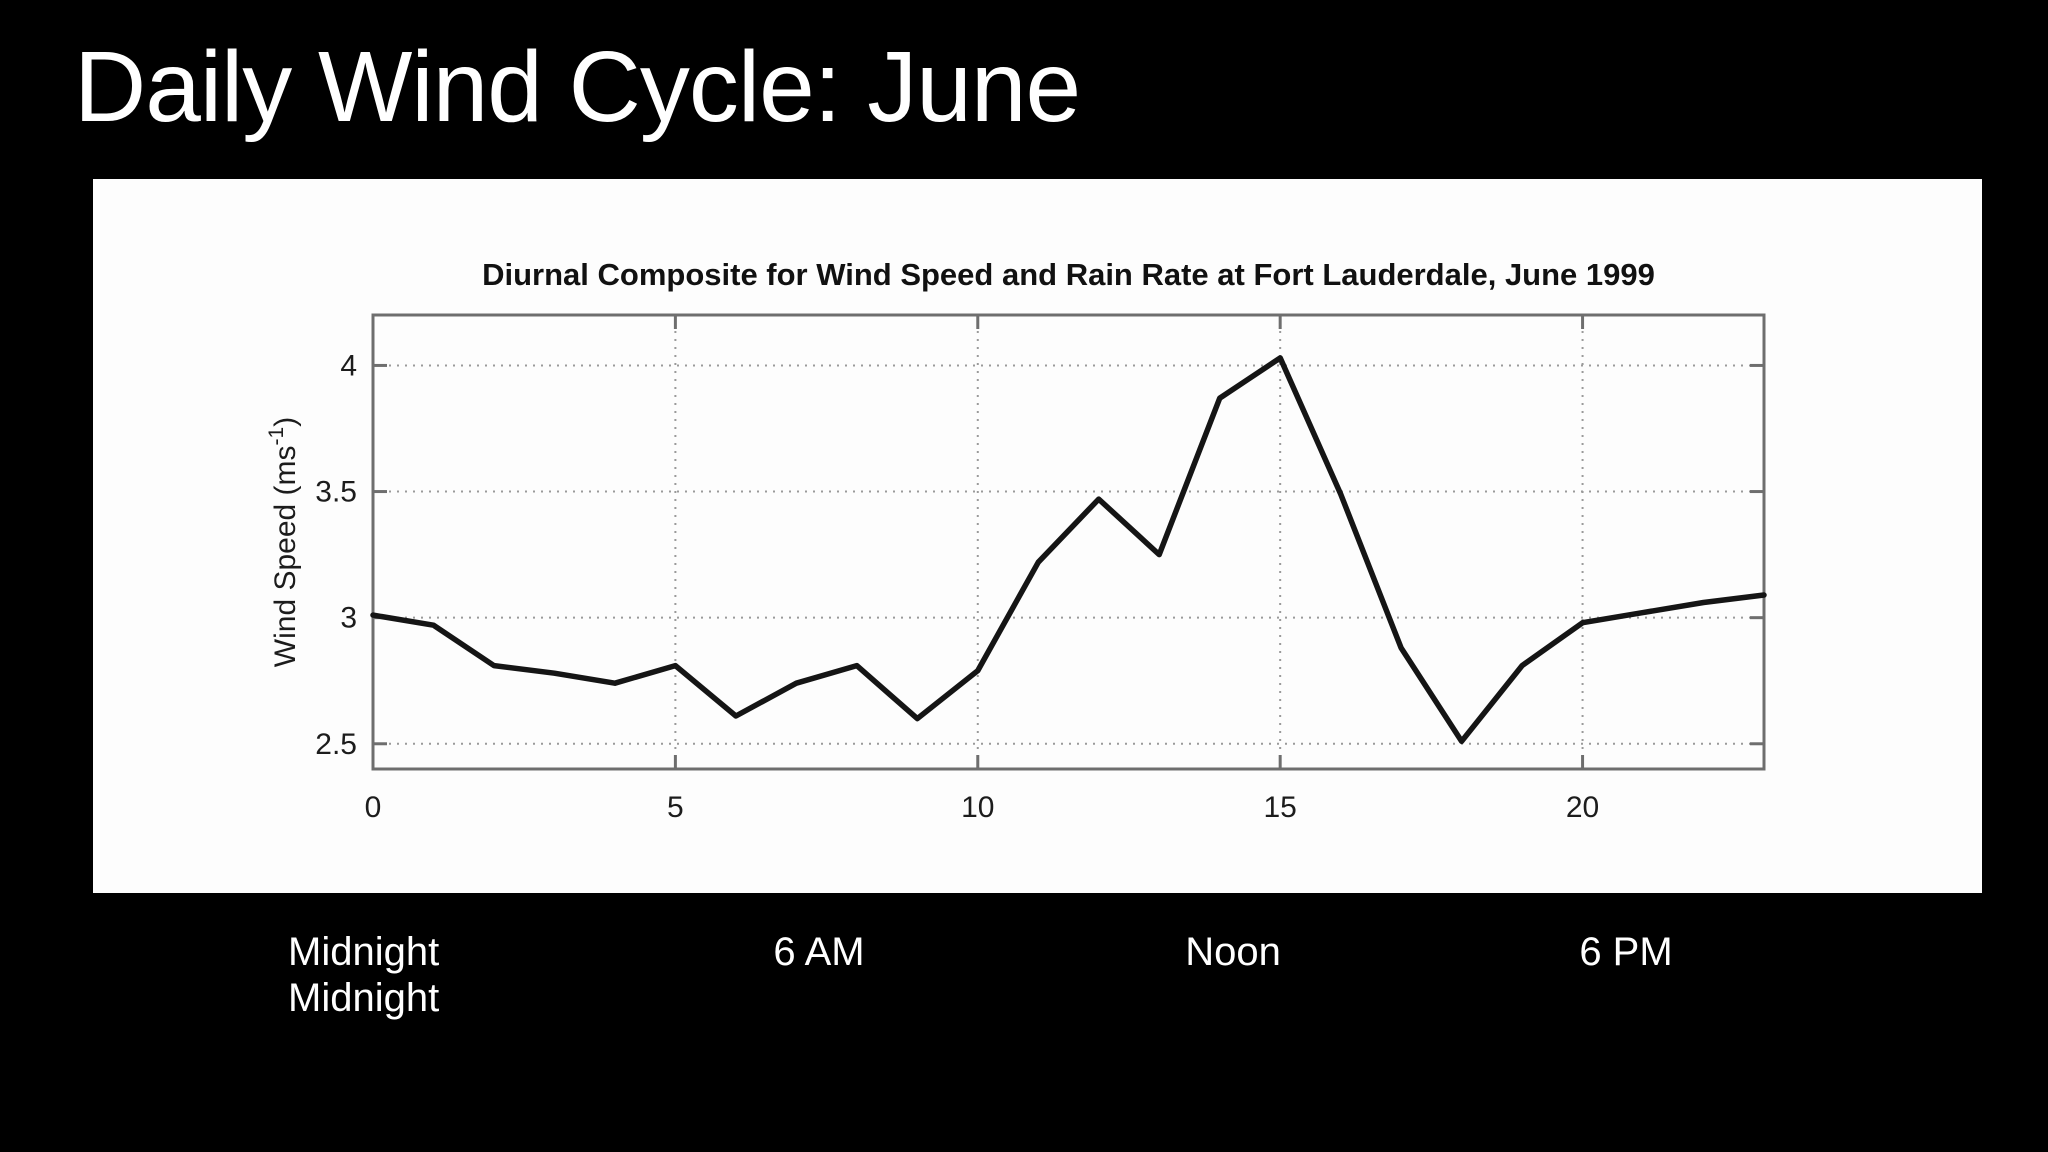 Image resolution: width=2048 pixels, height=1152 pixels. What do you see at coordinates (283, 542) in the screenshot?
I see `y-axis-label: Wind Speed (ms-1)` at bounding box center [283, 542].